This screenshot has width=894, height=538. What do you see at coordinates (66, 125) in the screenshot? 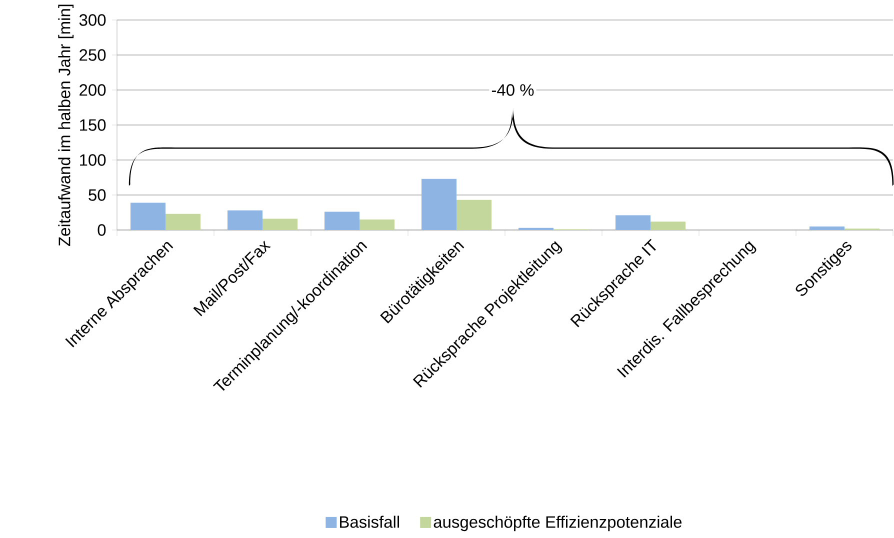
I see `y-axis-title: Zeitaufwand im halben Jahr [min]` at bounding box center [66, 125].